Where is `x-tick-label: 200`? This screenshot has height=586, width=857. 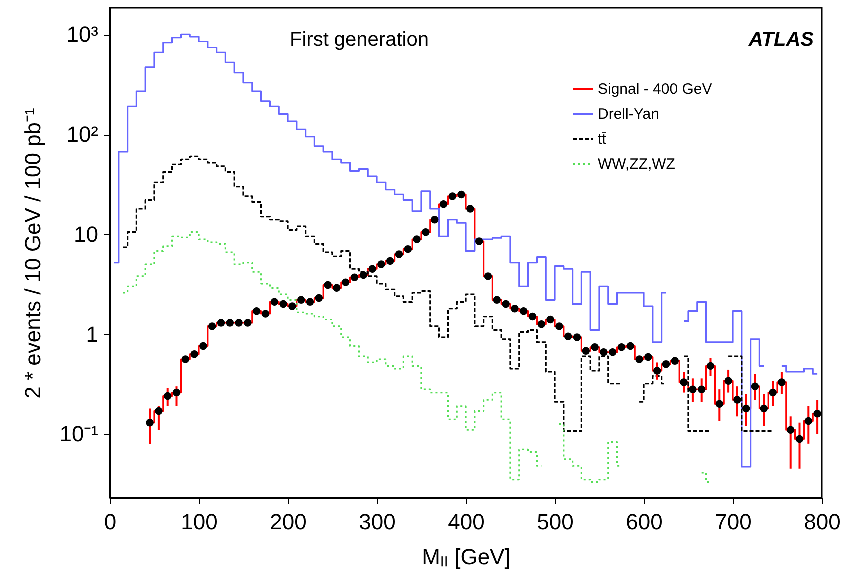 x-tick-label: 200 is located at coordinates (288, 522).